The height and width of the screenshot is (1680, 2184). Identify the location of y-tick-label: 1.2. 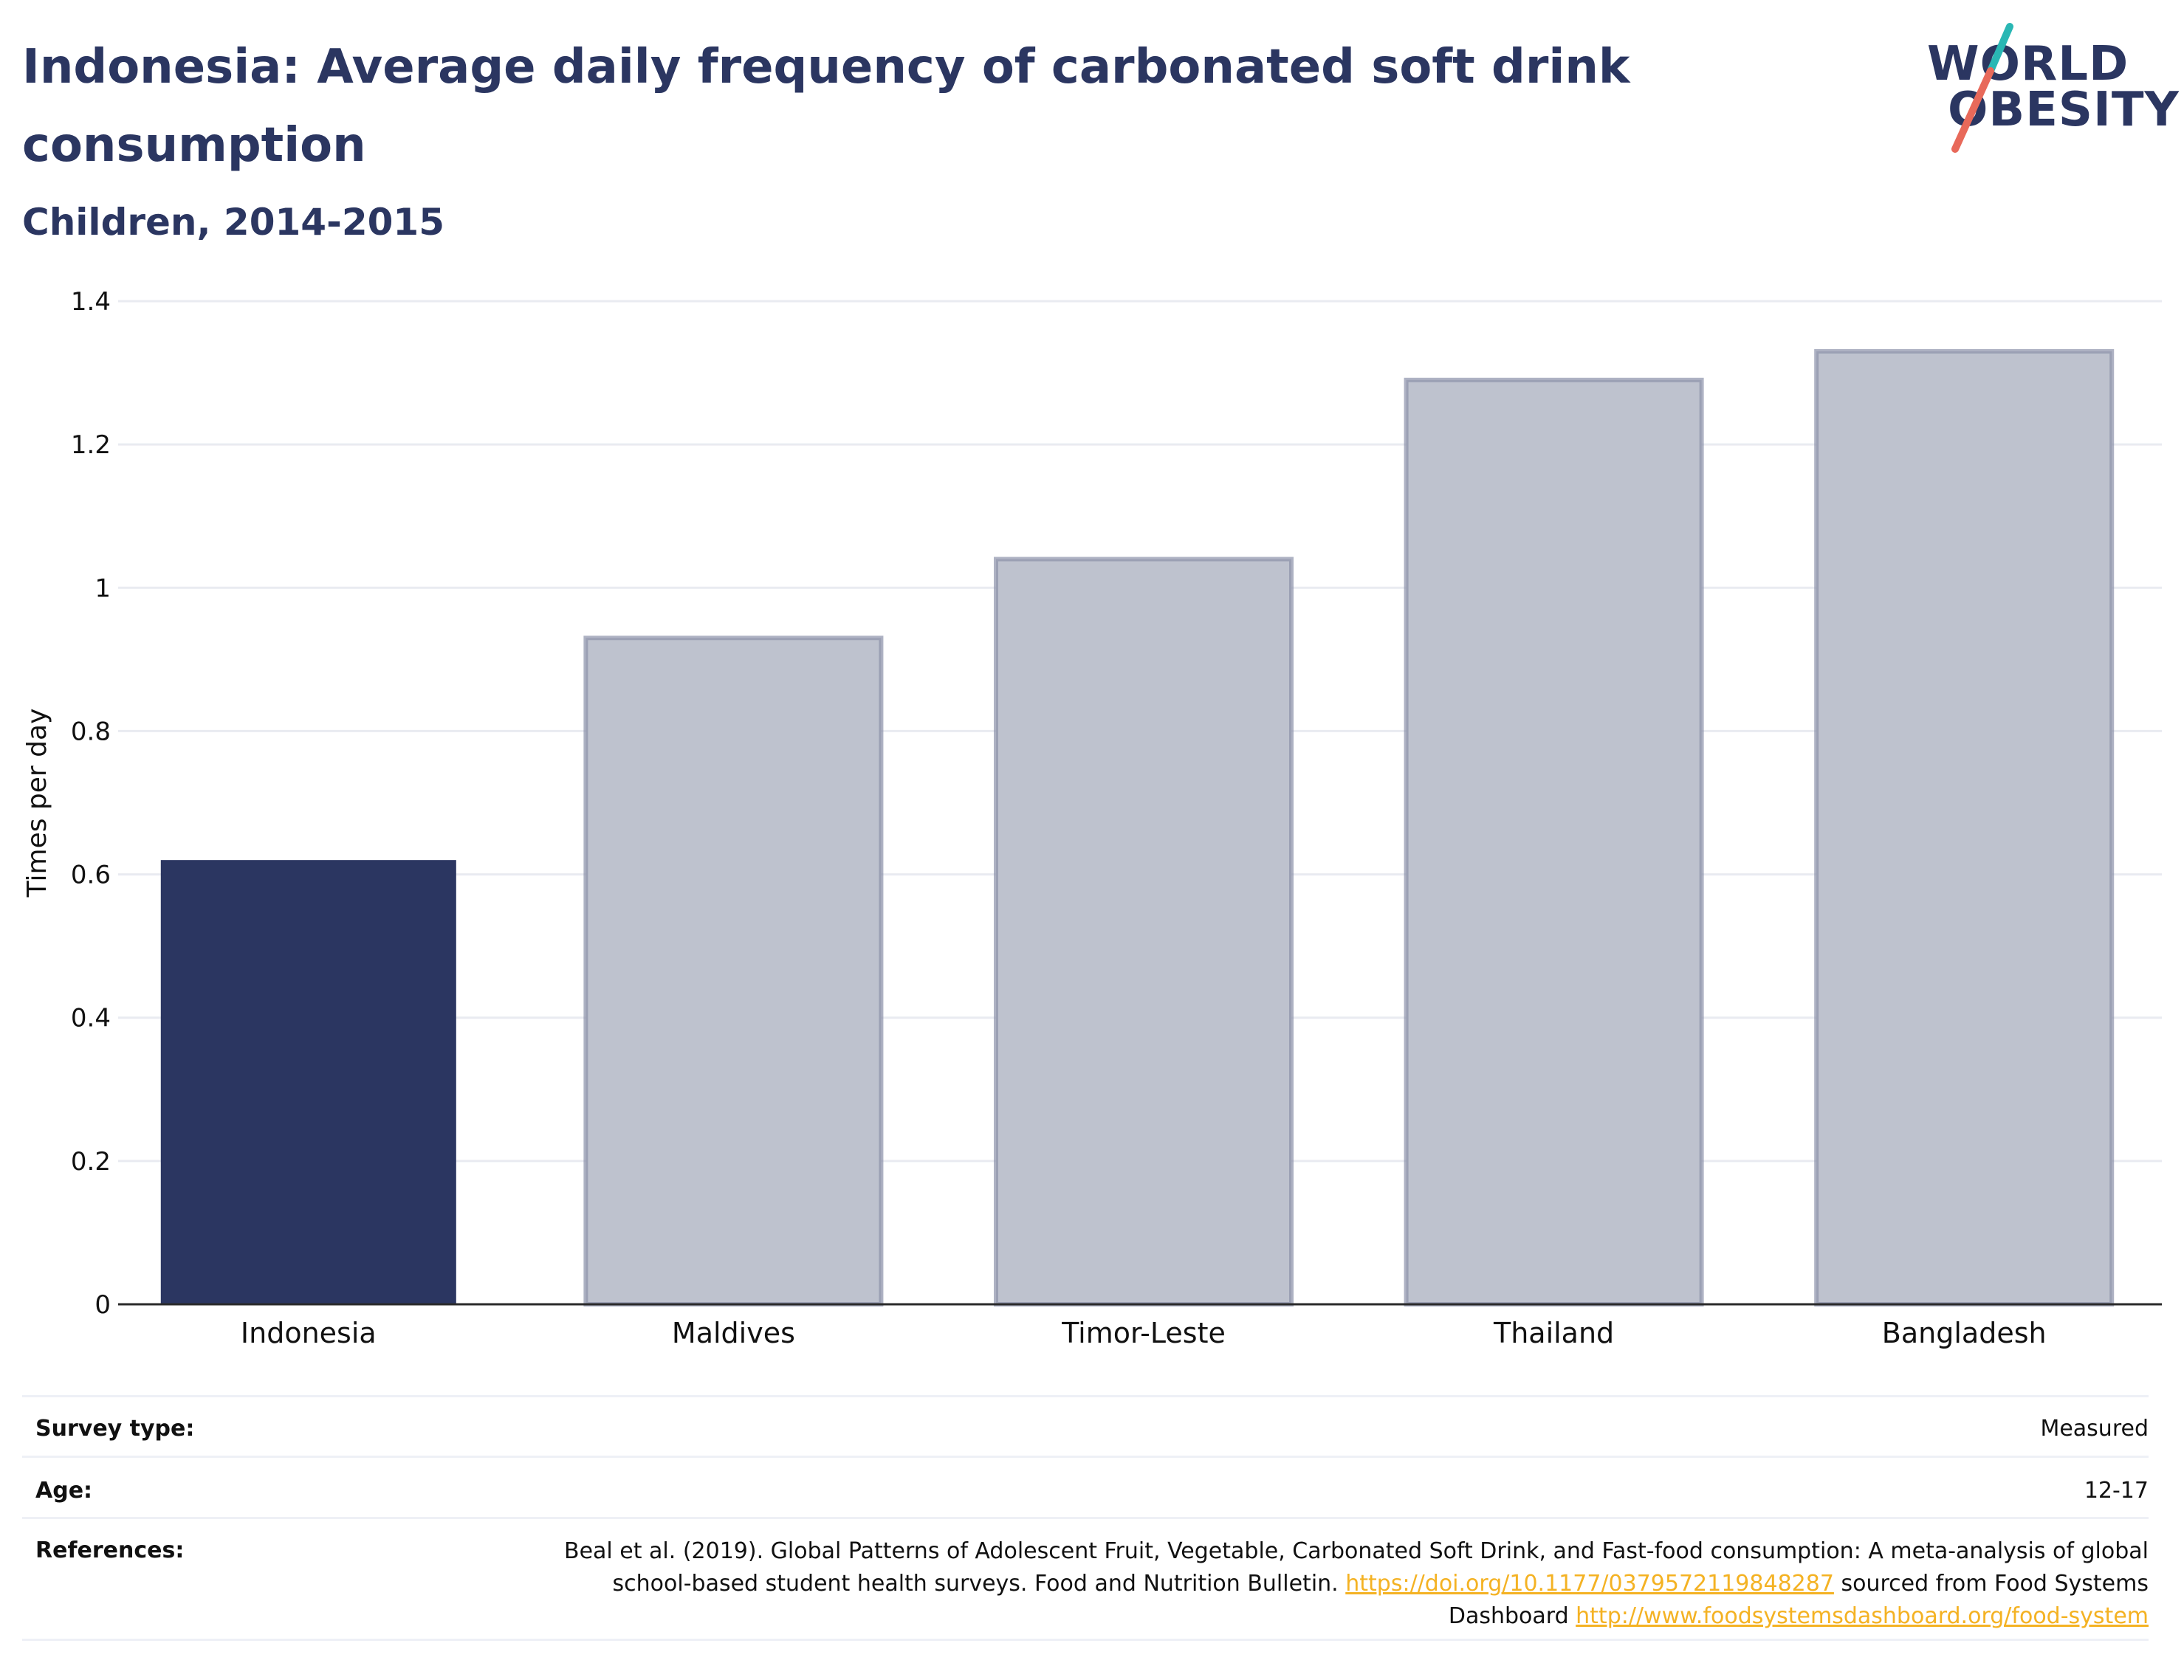
(91, 445).